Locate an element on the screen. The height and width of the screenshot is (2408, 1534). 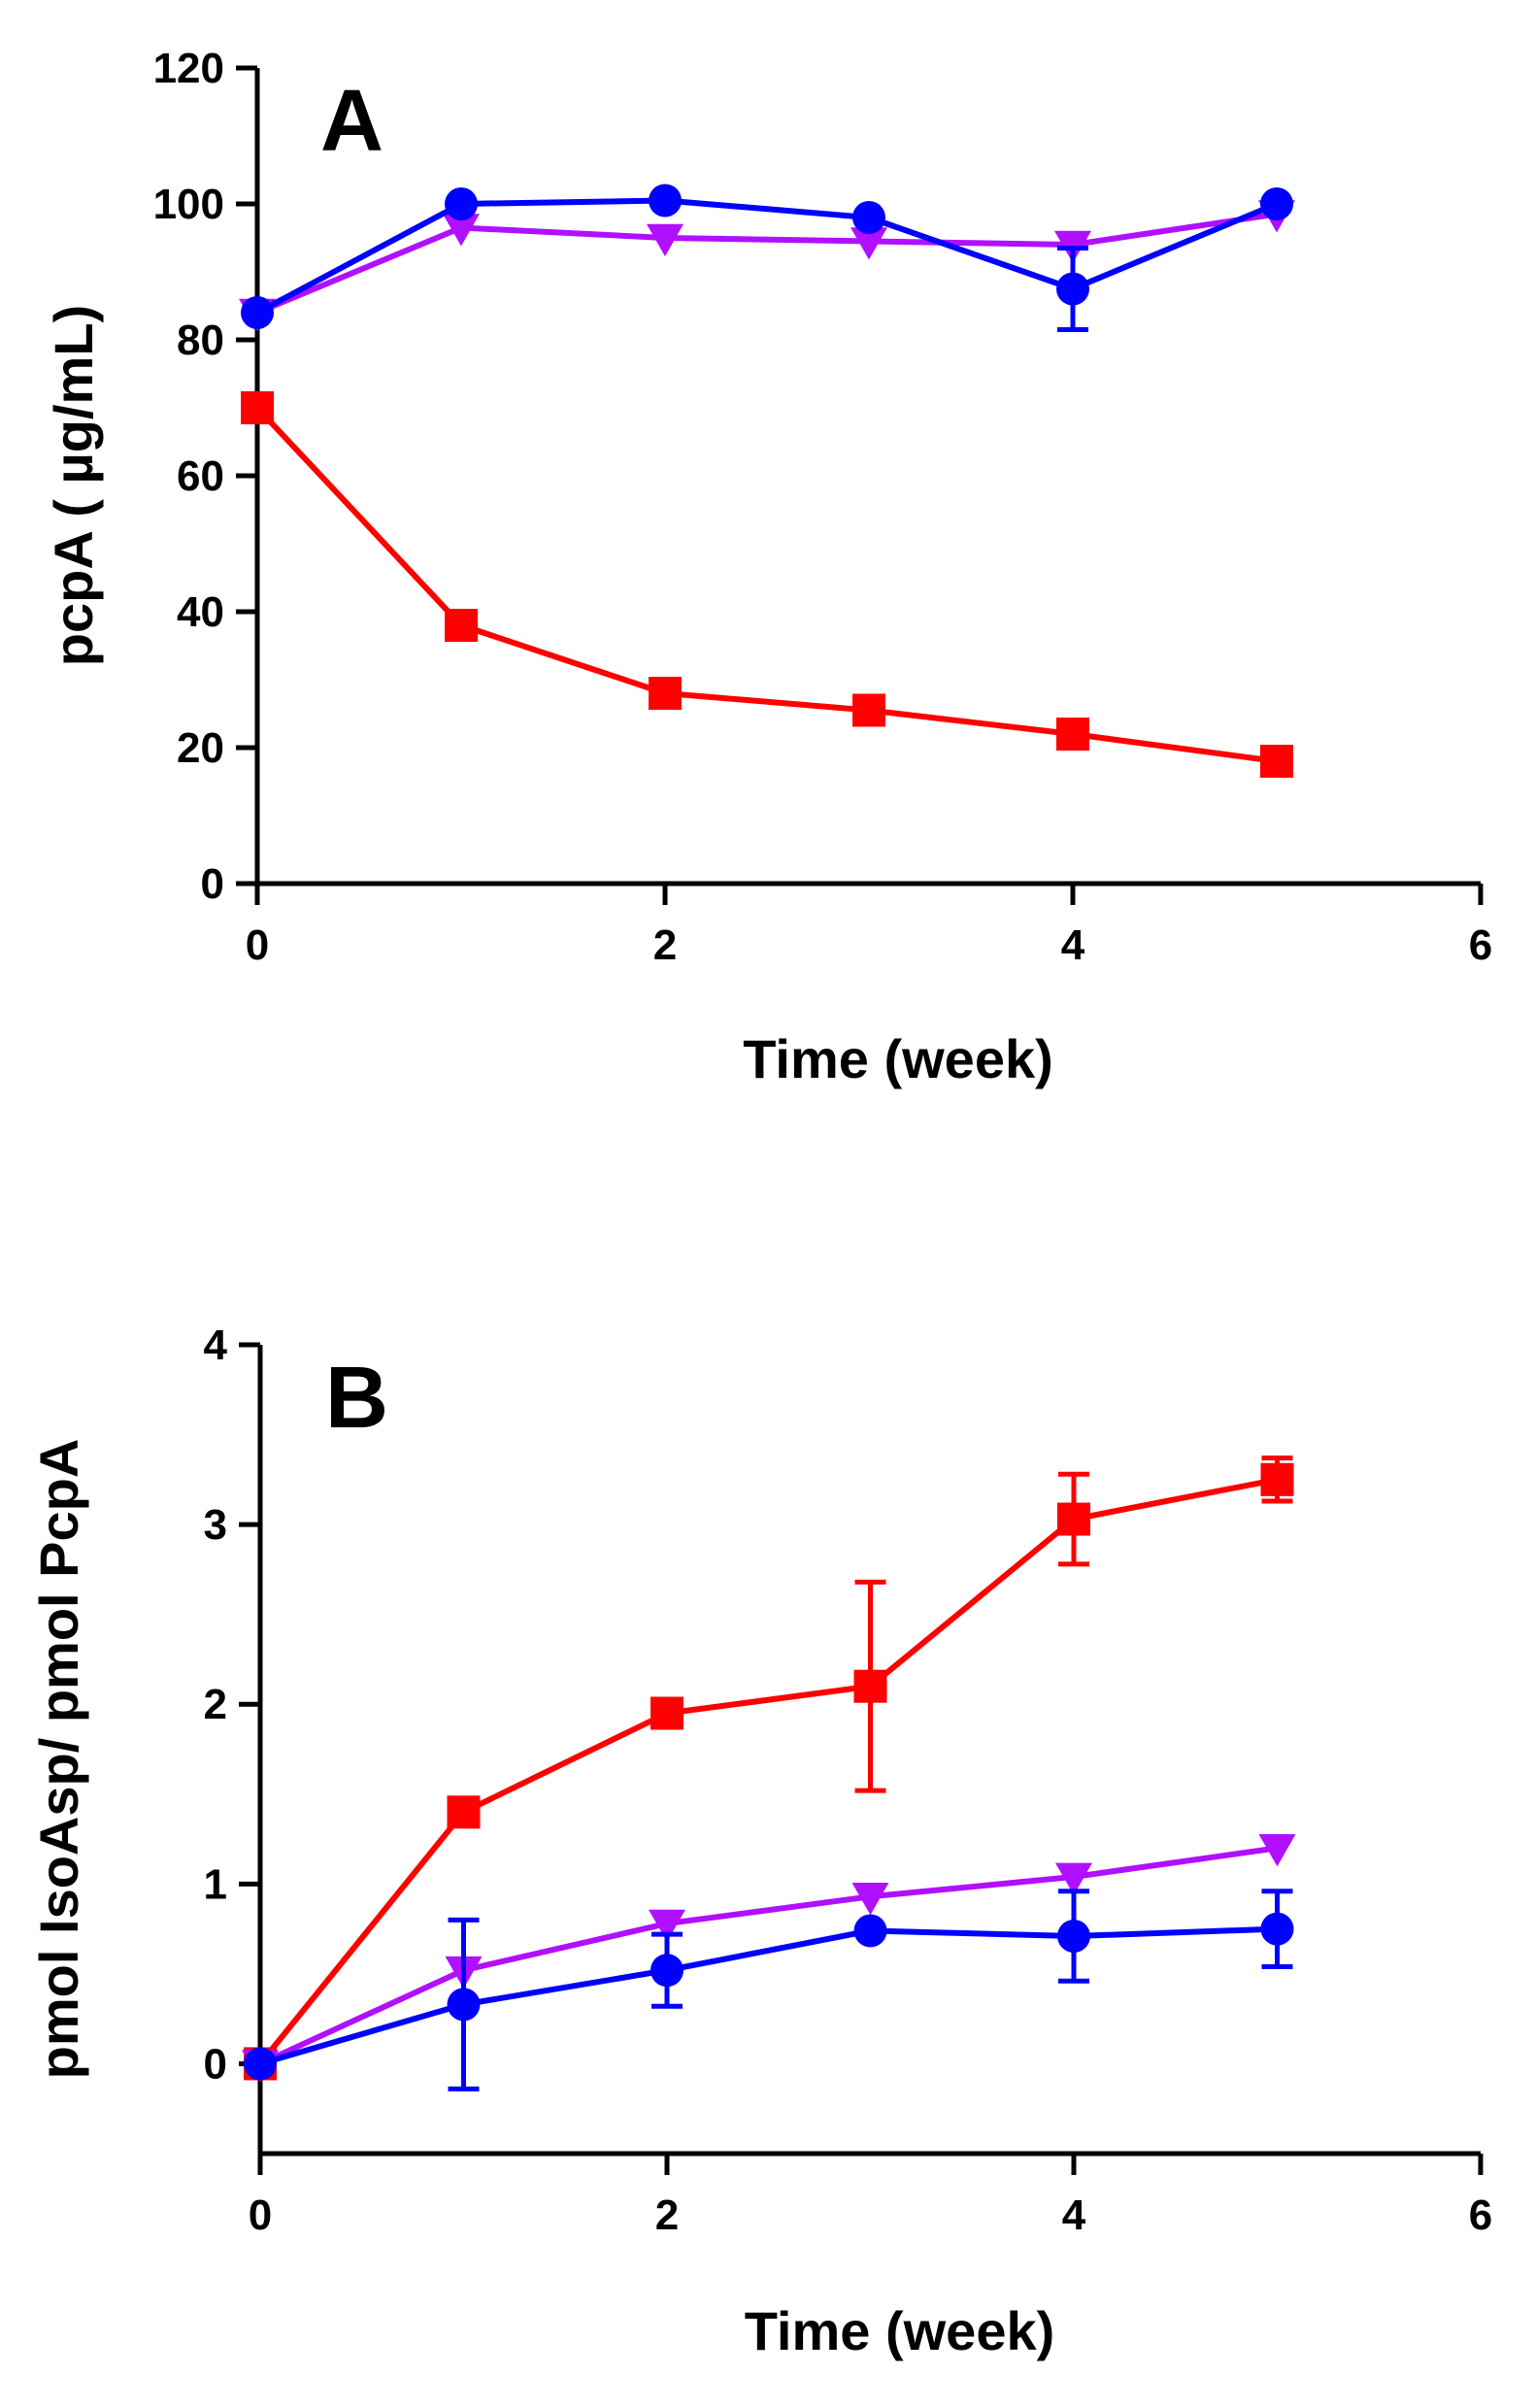
y-tick-label: 3 is located at coordinates (215, 1525).